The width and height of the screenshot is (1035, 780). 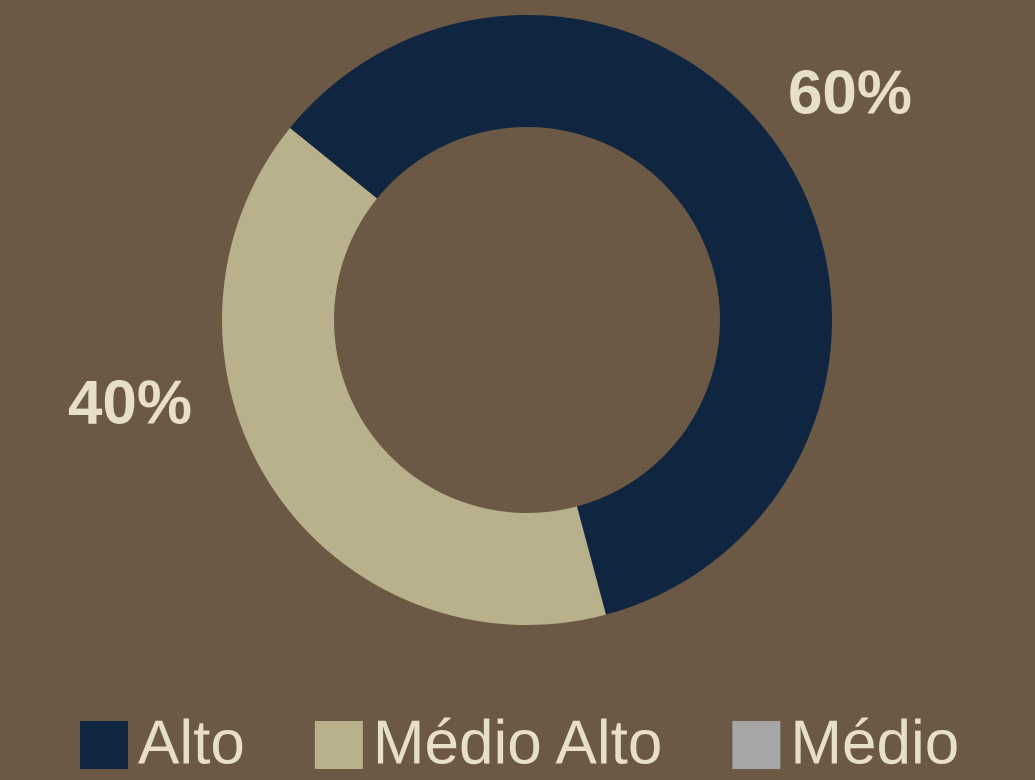 What do you see at coordinates (874, 742) in the screenshot?
I see `legend-label: Médio` at bounding box center [874, 742].